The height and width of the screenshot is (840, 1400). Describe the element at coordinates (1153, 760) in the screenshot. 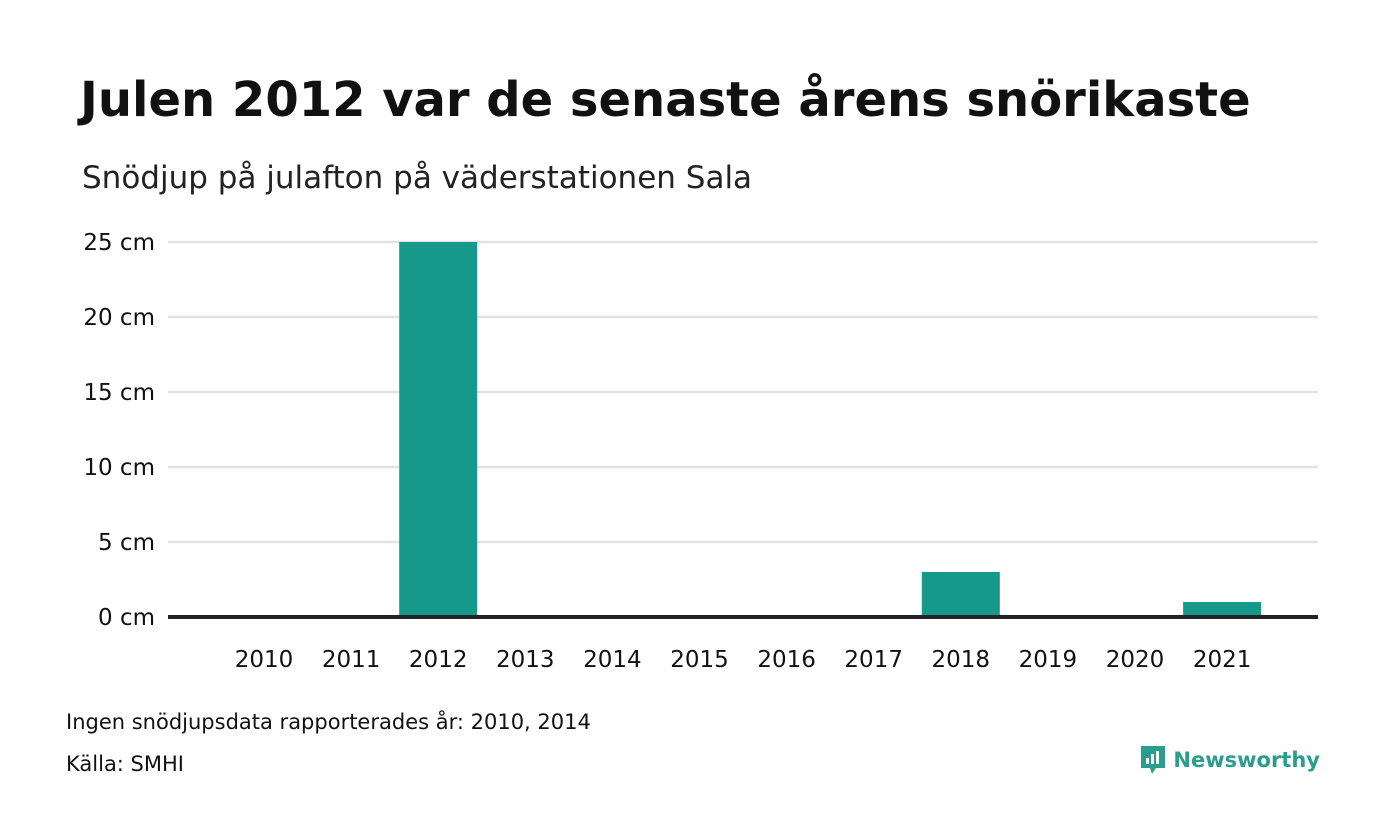

I see `newsworthy-logo-icon` at that location.